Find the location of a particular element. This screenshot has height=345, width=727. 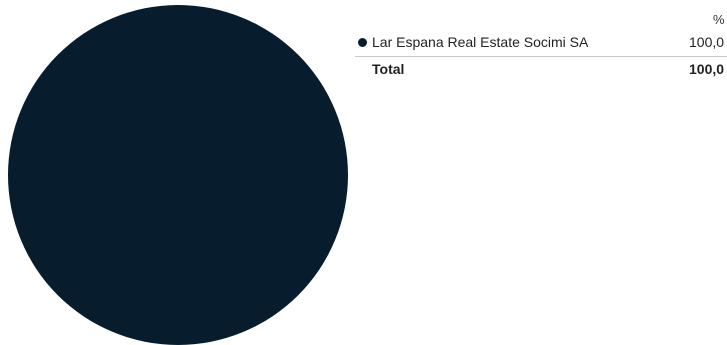

series-name: Lar Espana Real Estate Socimi SA is located at coordinates (480, 42).